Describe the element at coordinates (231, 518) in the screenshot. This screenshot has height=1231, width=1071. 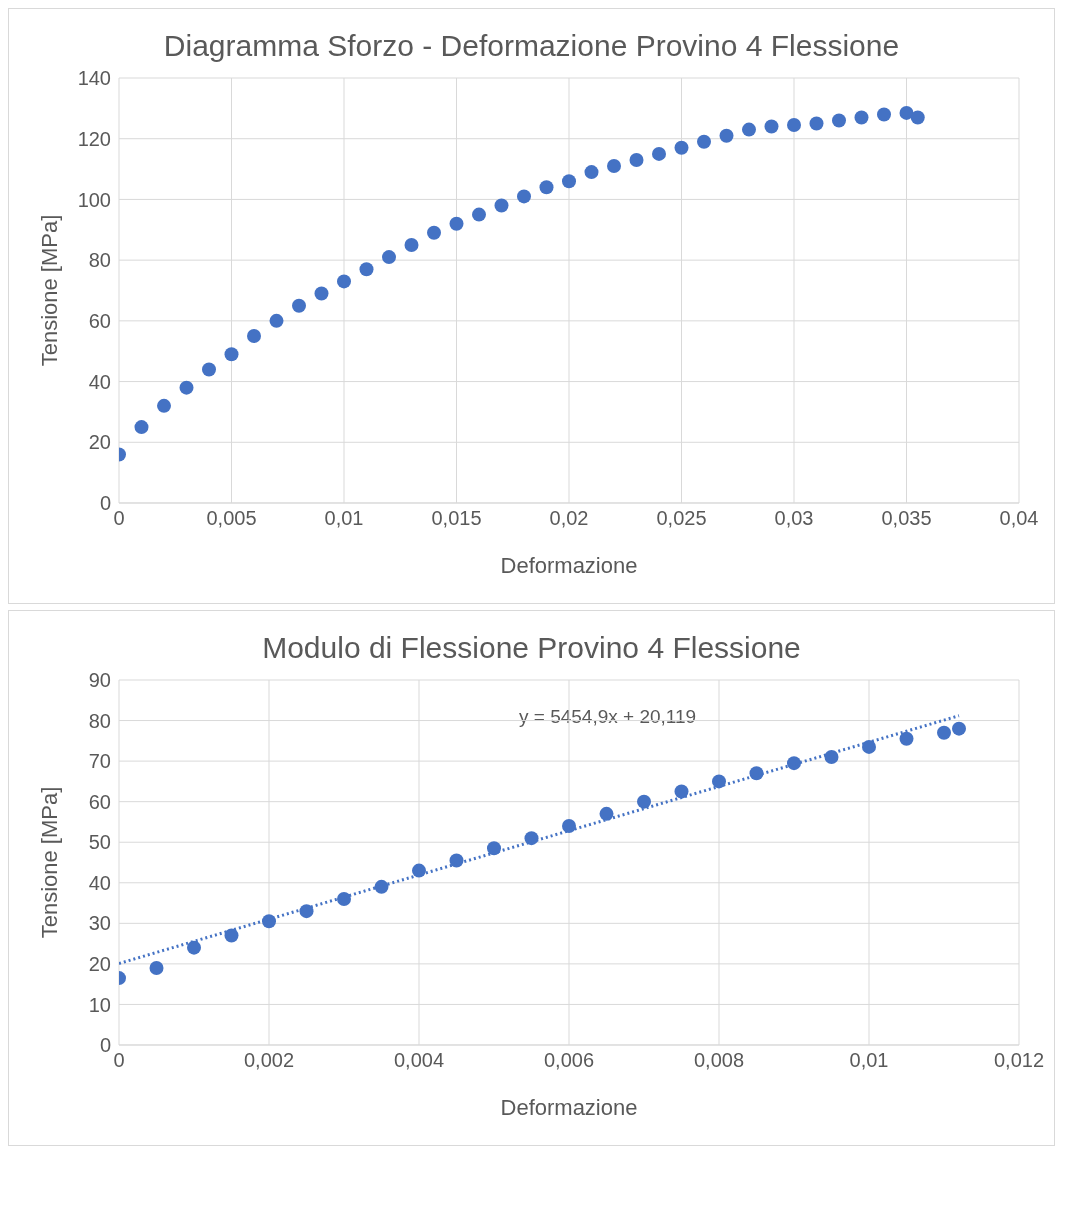
I see `x-tick-label: 0,005` at that location.